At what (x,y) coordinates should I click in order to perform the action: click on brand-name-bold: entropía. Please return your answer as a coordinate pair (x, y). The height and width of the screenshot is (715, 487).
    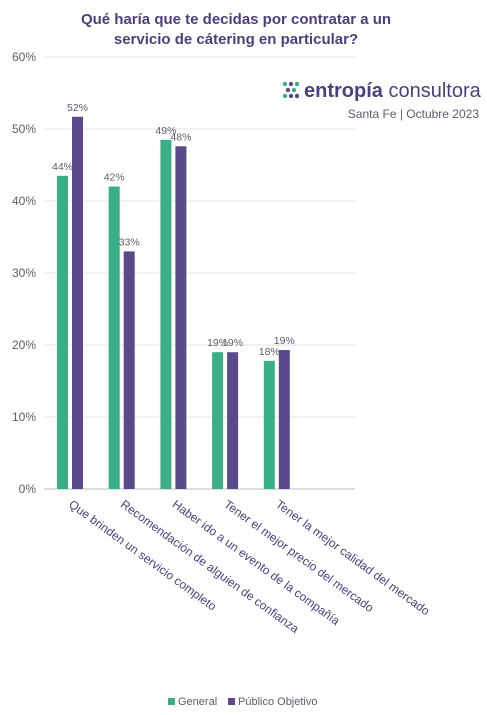
    Looking at the image, I should click on (344, 91).